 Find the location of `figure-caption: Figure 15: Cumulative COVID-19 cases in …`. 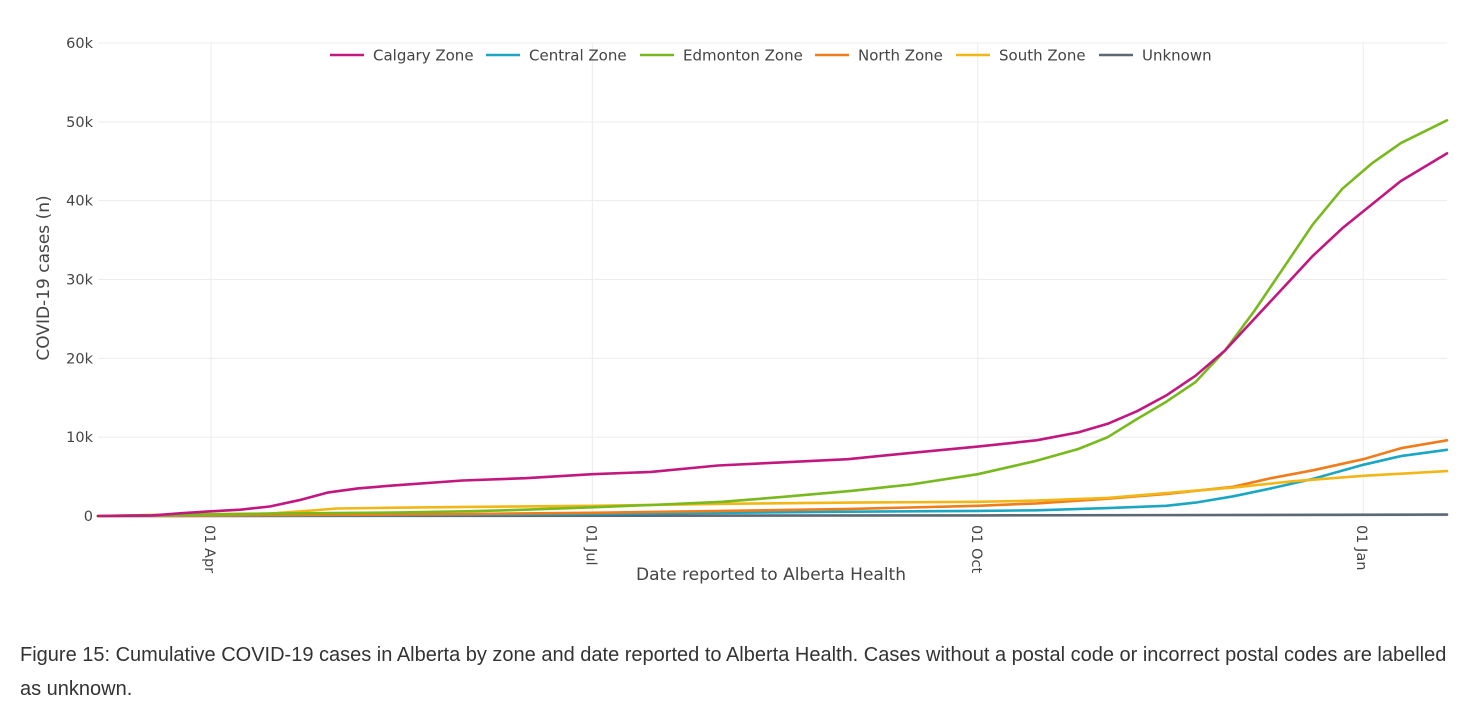

figure-caption: Figure 15: Cumulative COVID-19 cases in … is located at coordinates (733, 672).